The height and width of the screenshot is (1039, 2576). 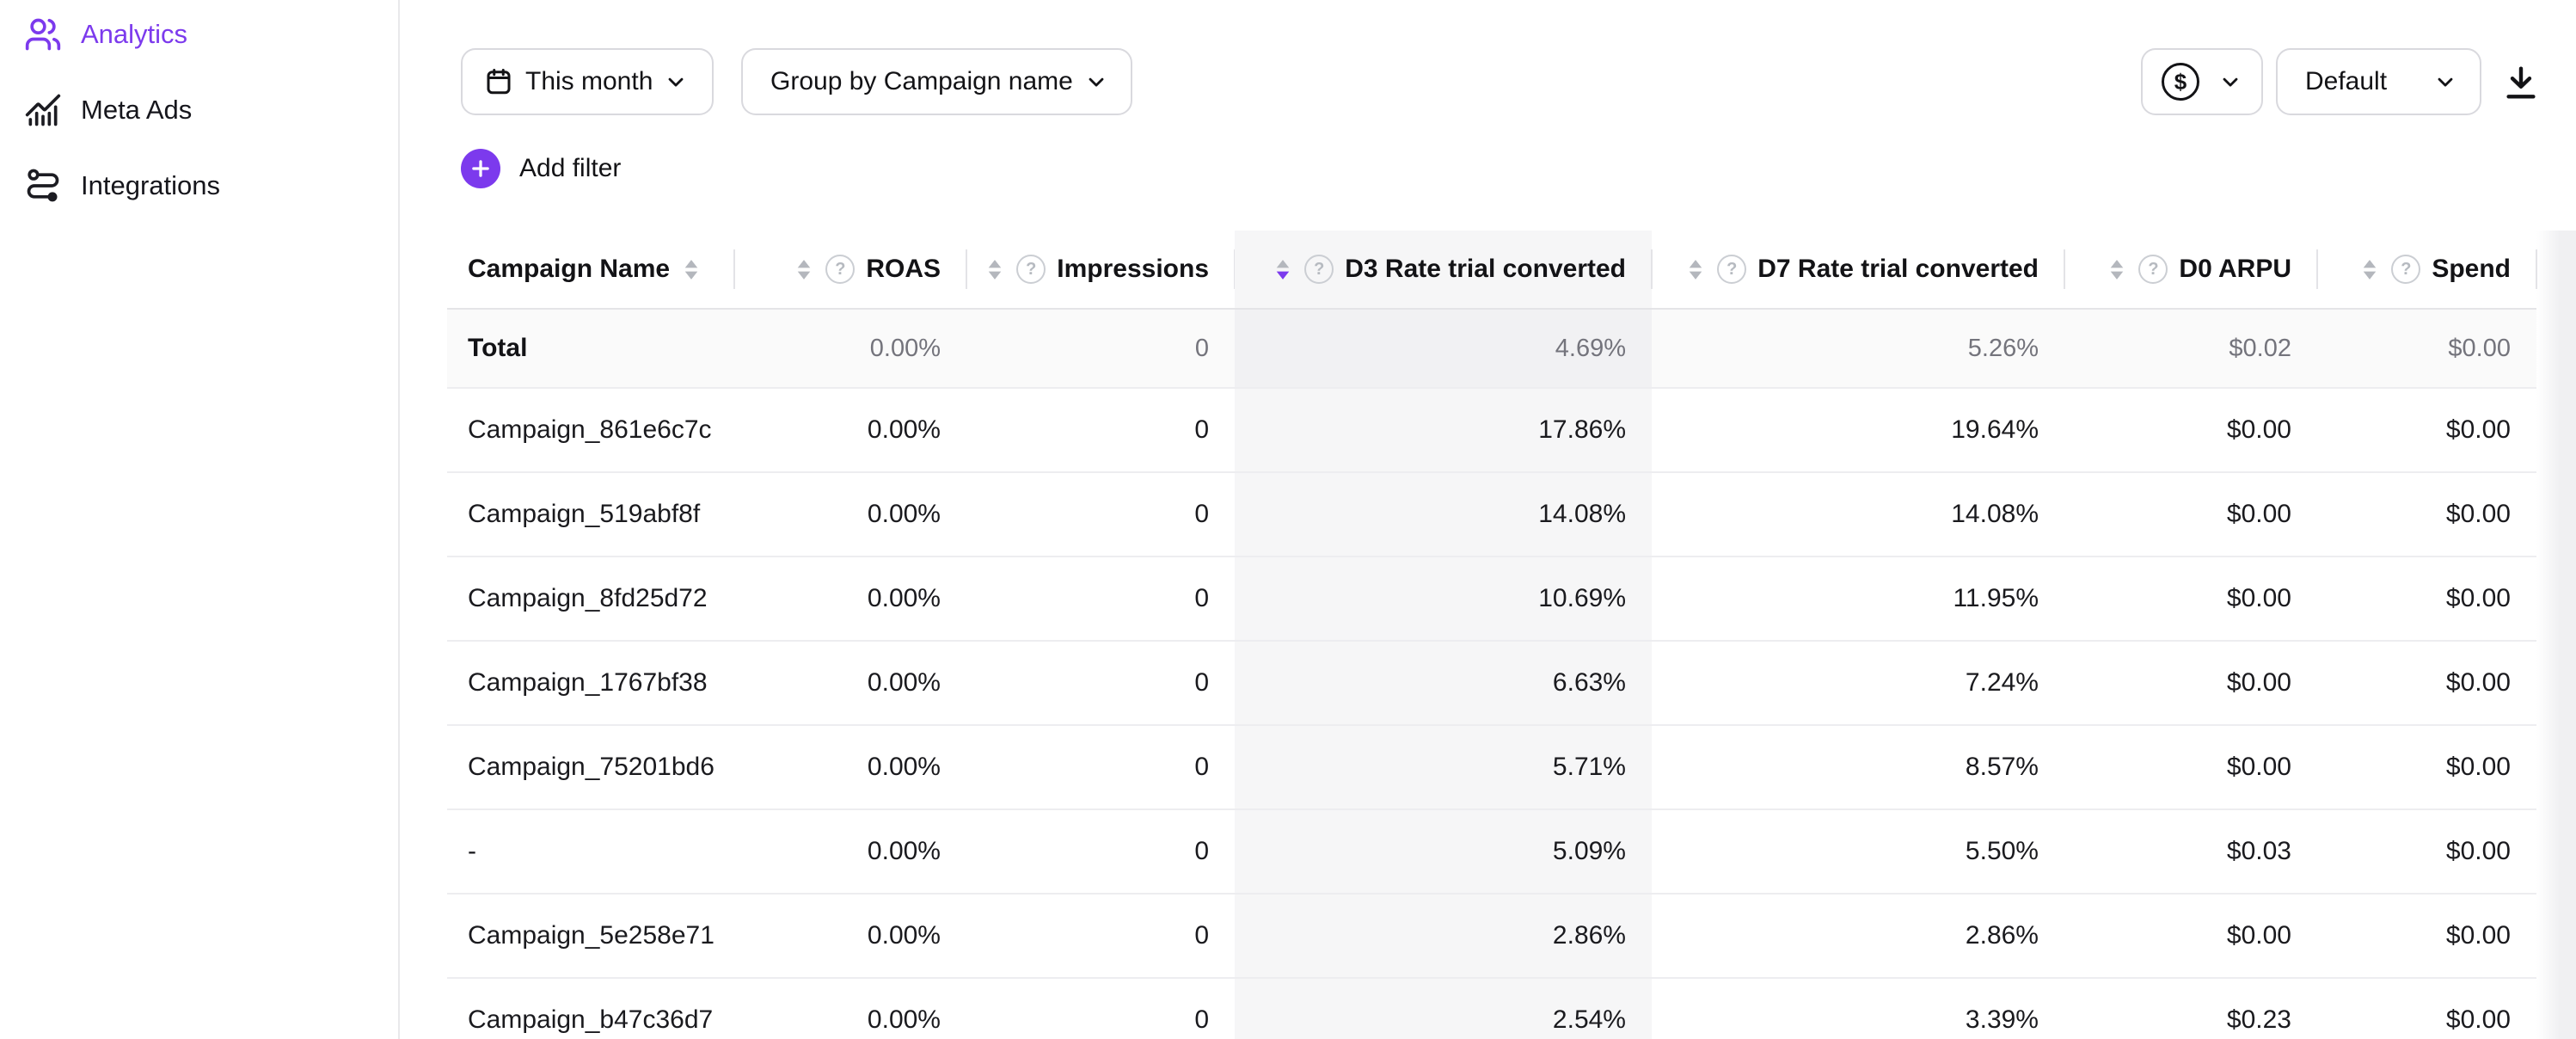 What do you see at coordinates (2426, 269) in the screenshot?
I see `column-header-spend: ? Spend` at bounding box center [2426, 269].